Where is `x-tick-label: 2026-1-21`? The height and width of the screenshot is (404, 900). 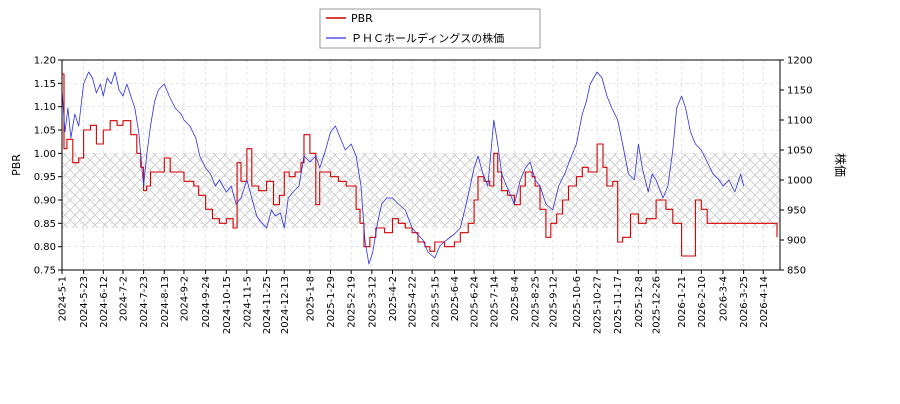 x-tick-label: 2026-1-21 is located at coordinates (682, 302).